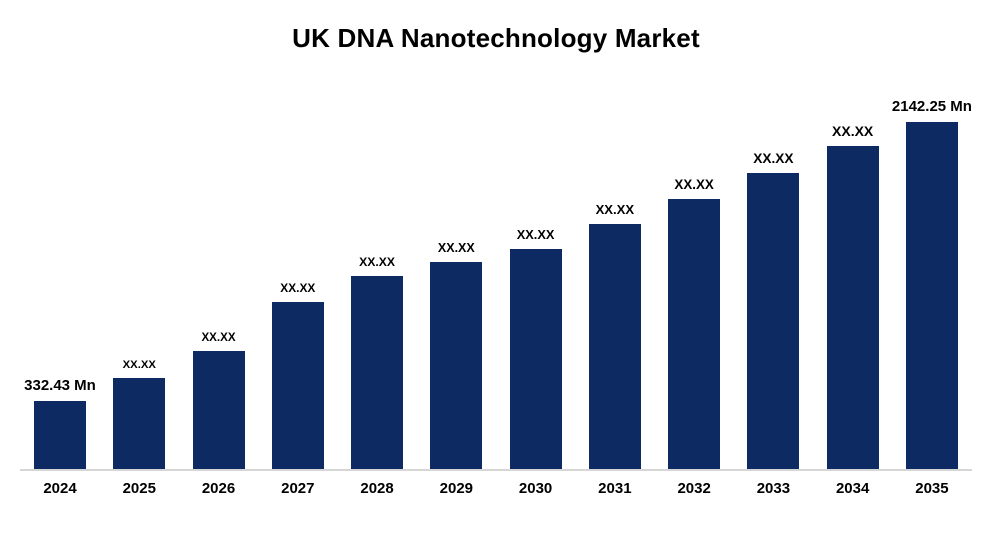 This screenshot has width=992, height=547. What do you see at coordinates (139, 488) in the screenshot?
I see `x-tick-label: 2025` at bounding box center [139, 488].